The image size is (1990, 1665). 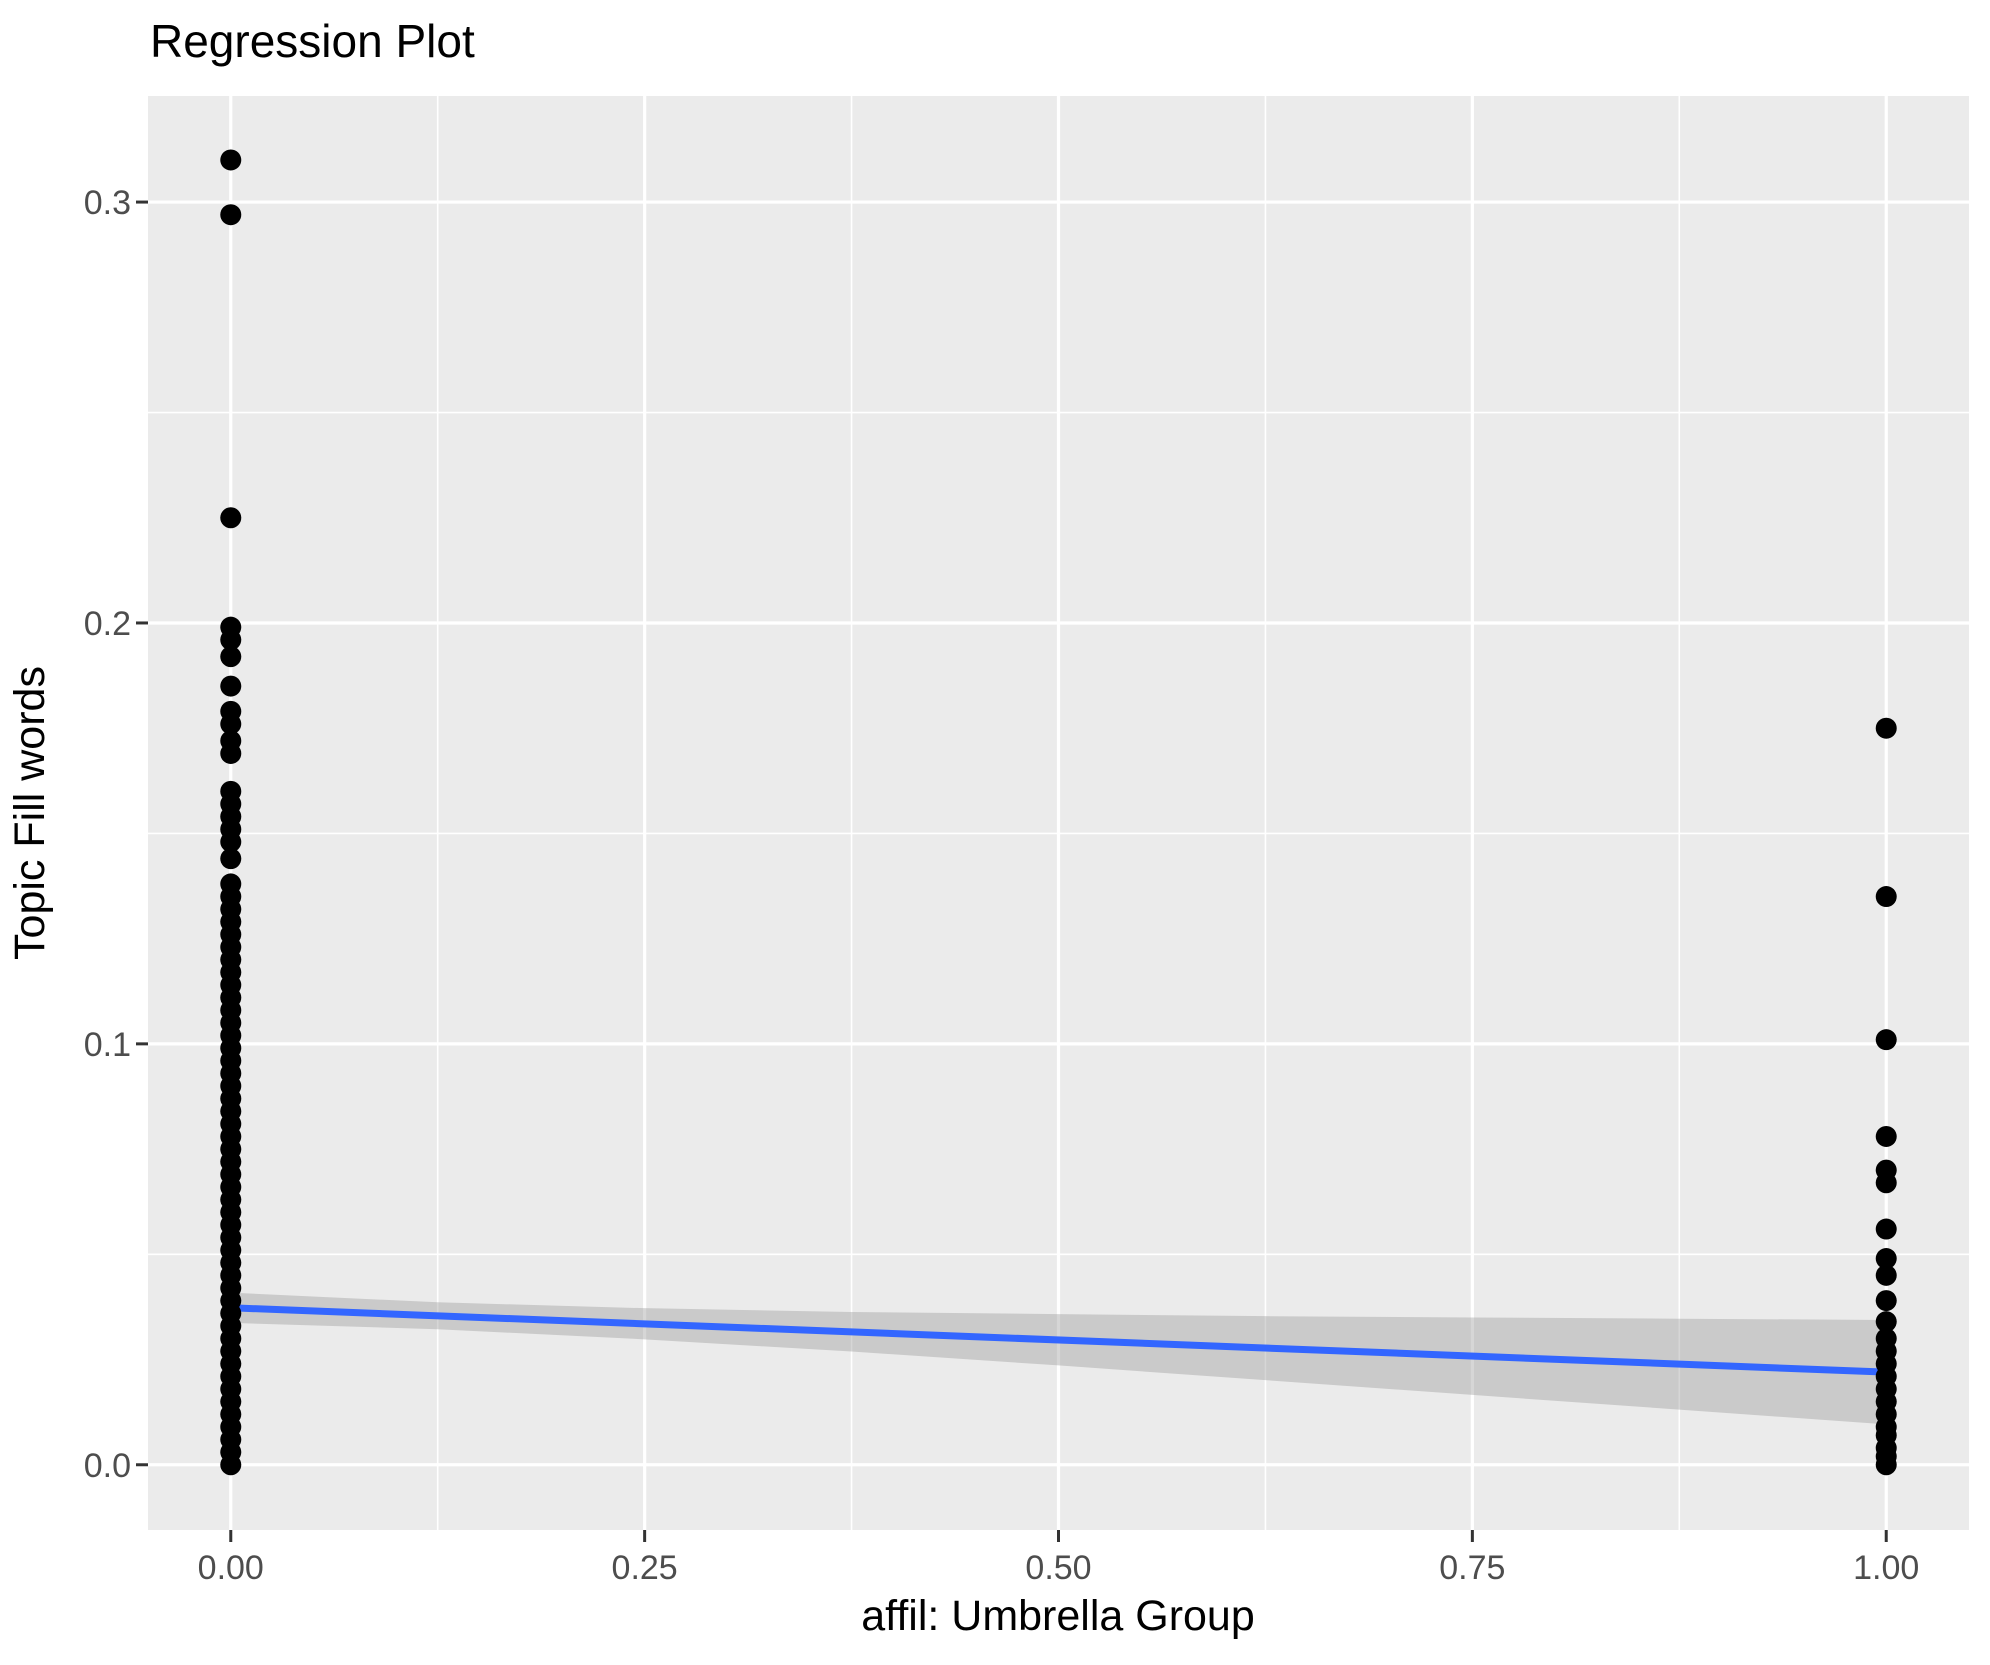 I want to click on y-tick-label: 0.0, so click(x=107, y=1466).